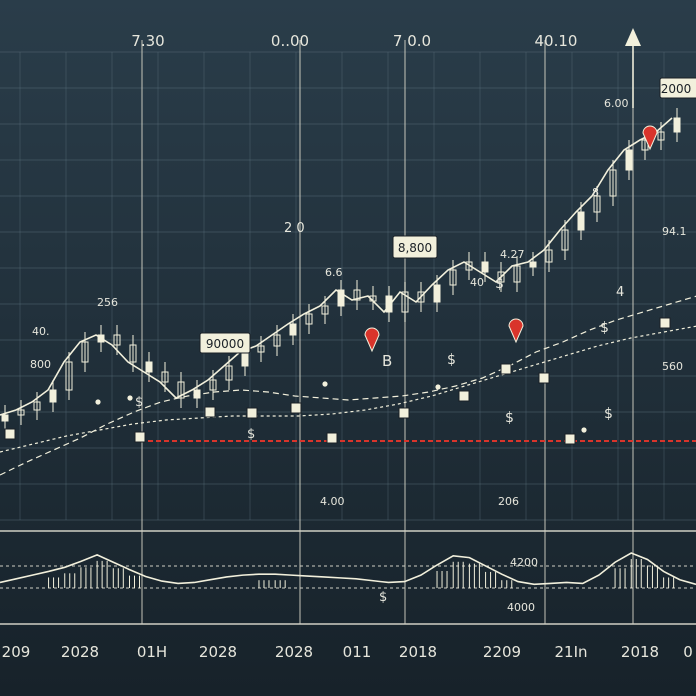 This screenshot has width=696, height=696. I want to click on top-tick-label: 7.30, so click(147, 41).